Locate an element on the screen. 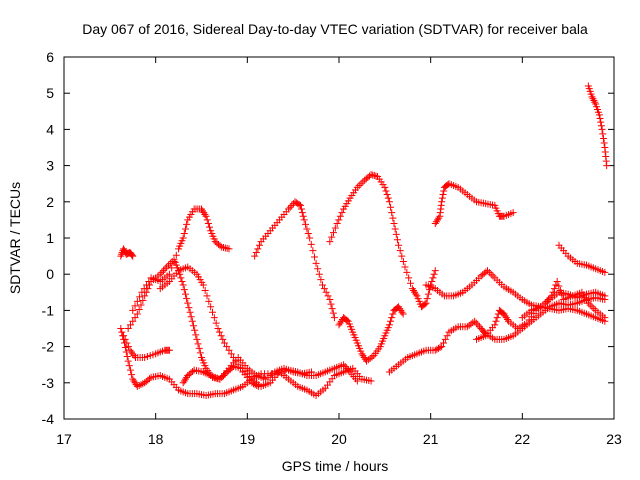 The height and width of the screenshot is (480, 640). x-tick-label: 18 is located at coordinates (156, 439).